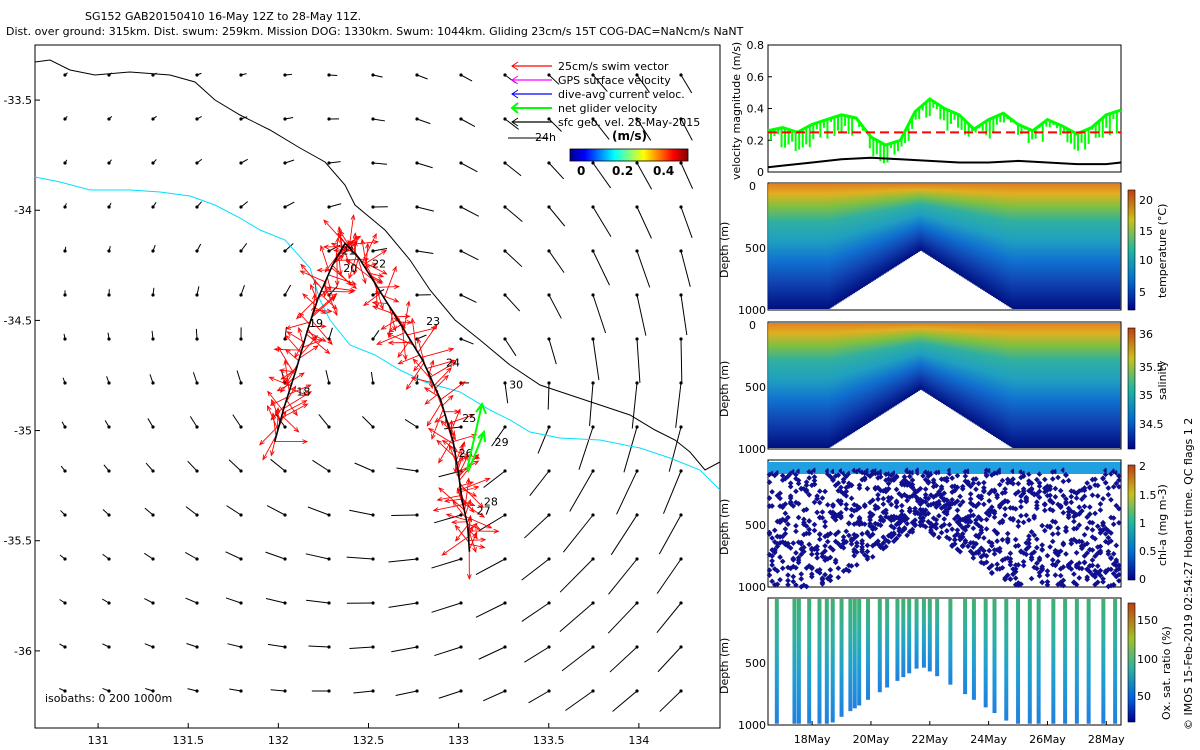 Image resolution: width=1200 pixels, height=750 pixels. What do you see at coordinates (943, 131) in the screenshot?
I see `velocity-spikes` at bounding box center [943, 131].